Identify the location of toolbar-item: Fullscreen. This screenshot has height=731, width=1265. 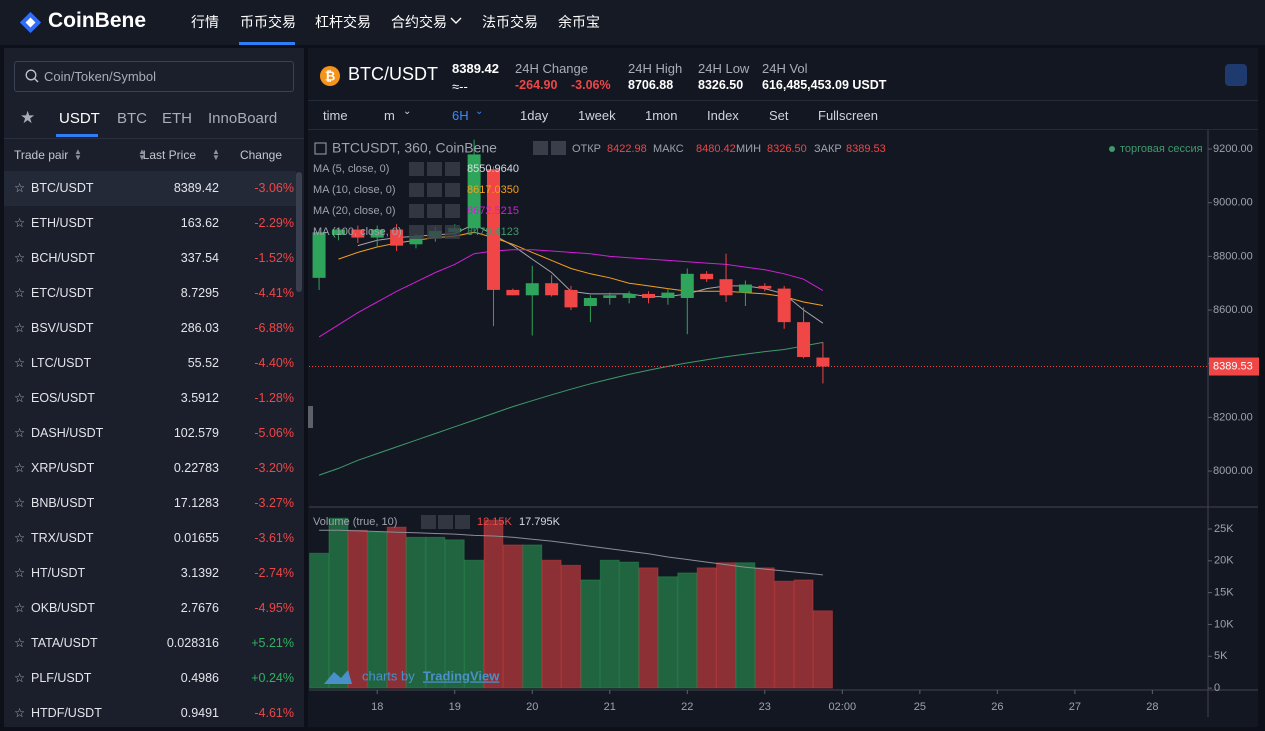
(848, 115).